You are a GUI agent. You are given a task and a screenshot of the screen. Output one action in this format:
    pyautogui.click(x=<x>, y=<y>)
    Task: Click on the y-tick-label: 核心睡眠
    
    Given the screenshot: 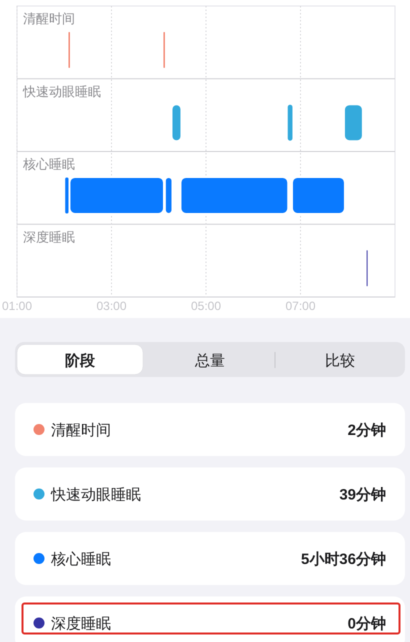 What is the action you would take?
    pyautogui.click(x=48, y=164)
    